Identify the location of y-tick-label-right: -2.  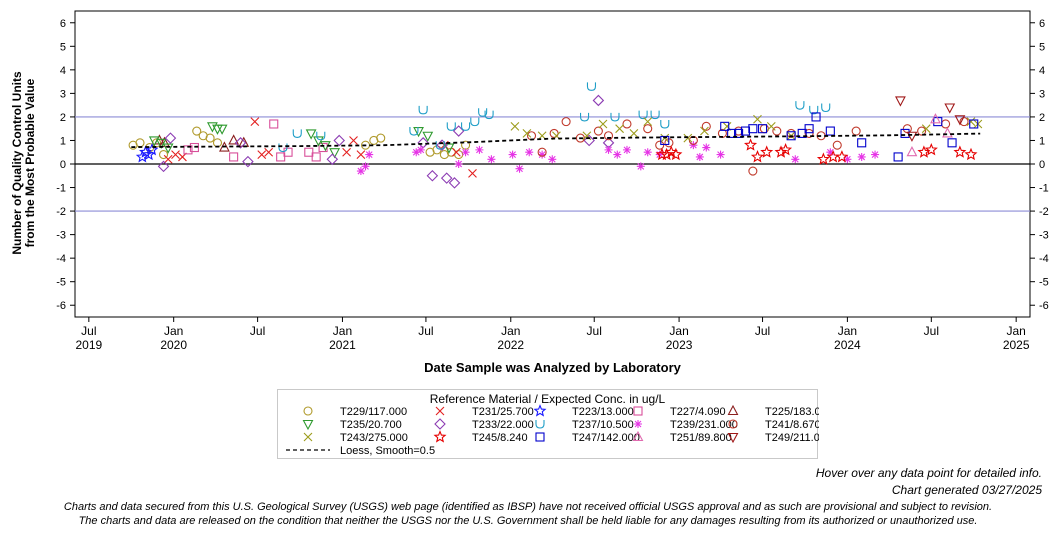
(1044, 212).